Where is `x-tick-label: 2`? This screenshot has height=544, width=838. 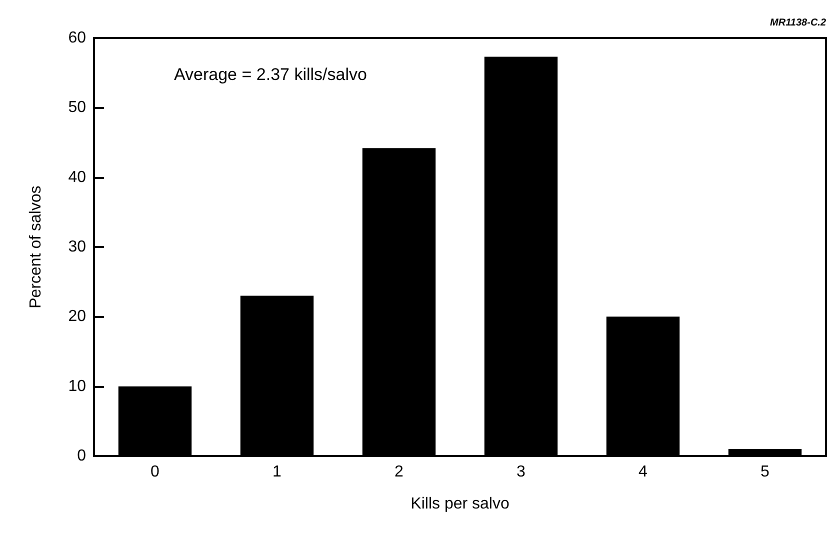 x-tick-label: 2 is located at coordinates (399, 472).